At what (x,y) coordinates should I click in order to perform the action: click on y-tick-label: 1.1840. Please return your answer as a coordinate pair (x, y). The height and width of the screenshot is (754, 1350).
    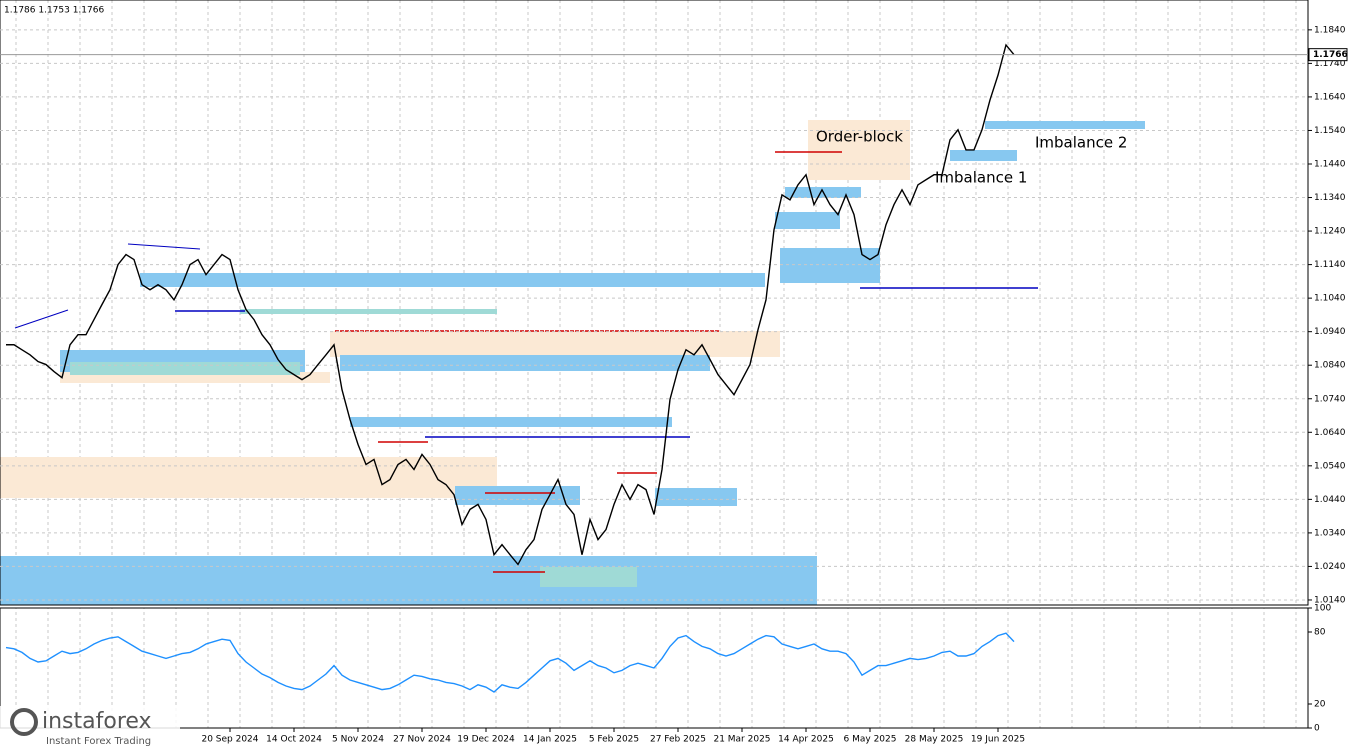
    Looking at the image, I should click on (1330, 30).